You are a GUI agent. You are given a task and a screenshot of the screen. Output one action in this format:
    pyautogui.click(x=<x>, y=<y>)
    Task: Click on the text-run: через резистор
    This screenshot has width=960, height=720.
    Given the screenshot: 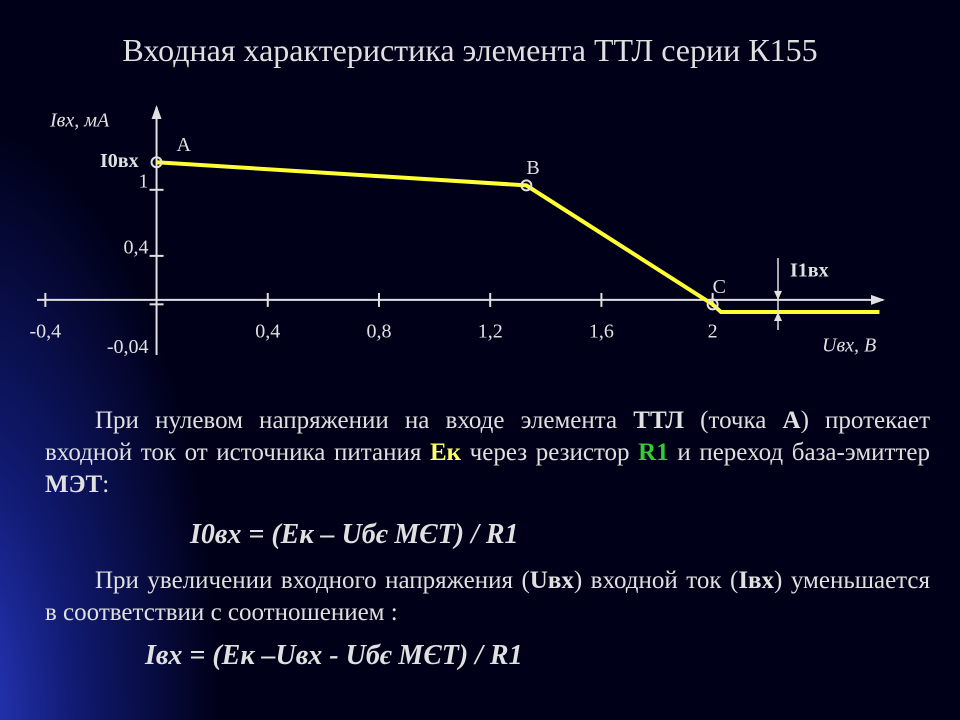 What is the action you would take?
    pyautogui.click(x=550, y=452)
    